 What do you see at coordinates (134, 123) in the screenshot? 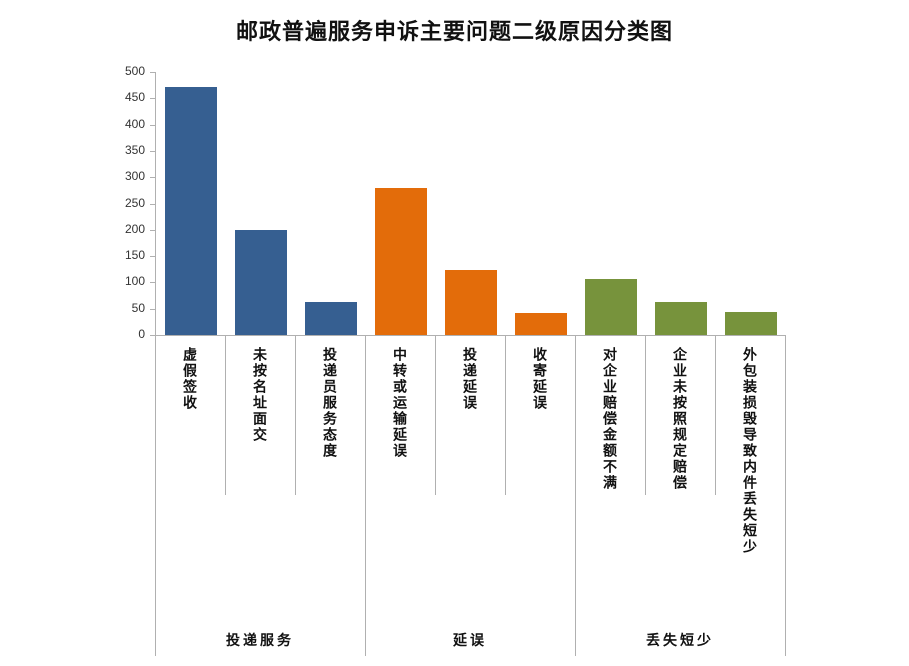
I see `y-tick-label: 400` at bounding box center [134, 123].